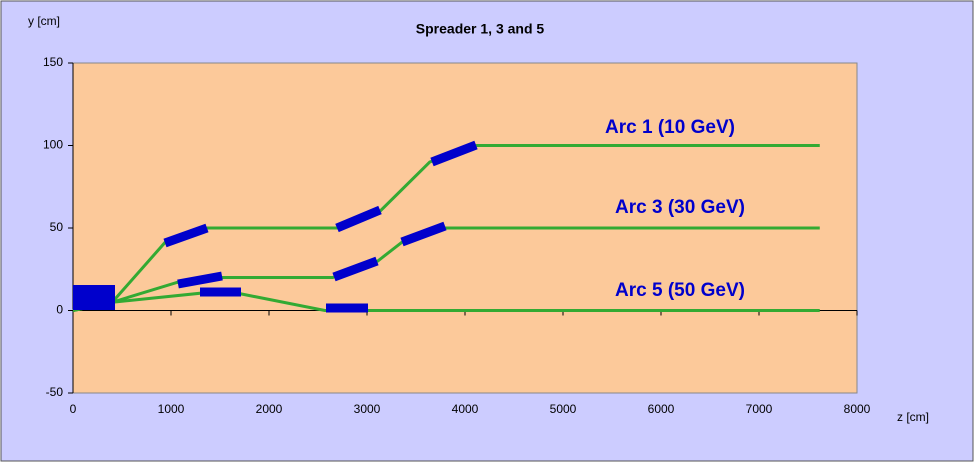 This screenshot has height=468, width=975. What do you see at coordinates (680, 290) in the screenshot?
I see `series-label: Arc 5 (50 GeV)` at bounding box center [680, 290].